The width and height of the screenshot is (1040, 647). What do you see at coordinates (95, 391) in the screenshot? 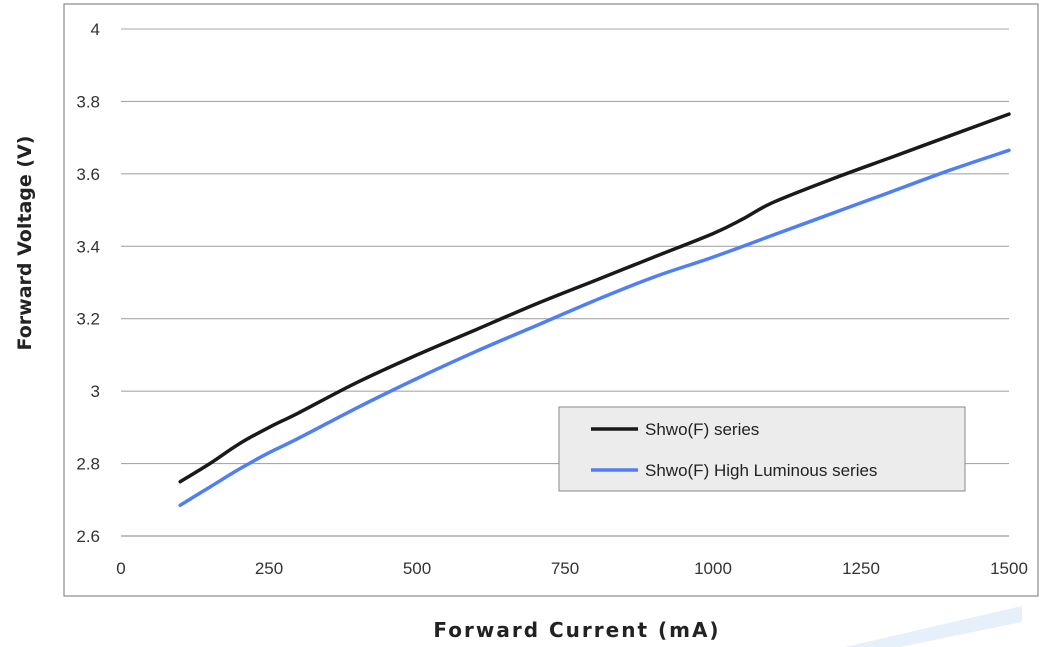
I see `y-tick-label: 3` at bounding box center [95, 391].